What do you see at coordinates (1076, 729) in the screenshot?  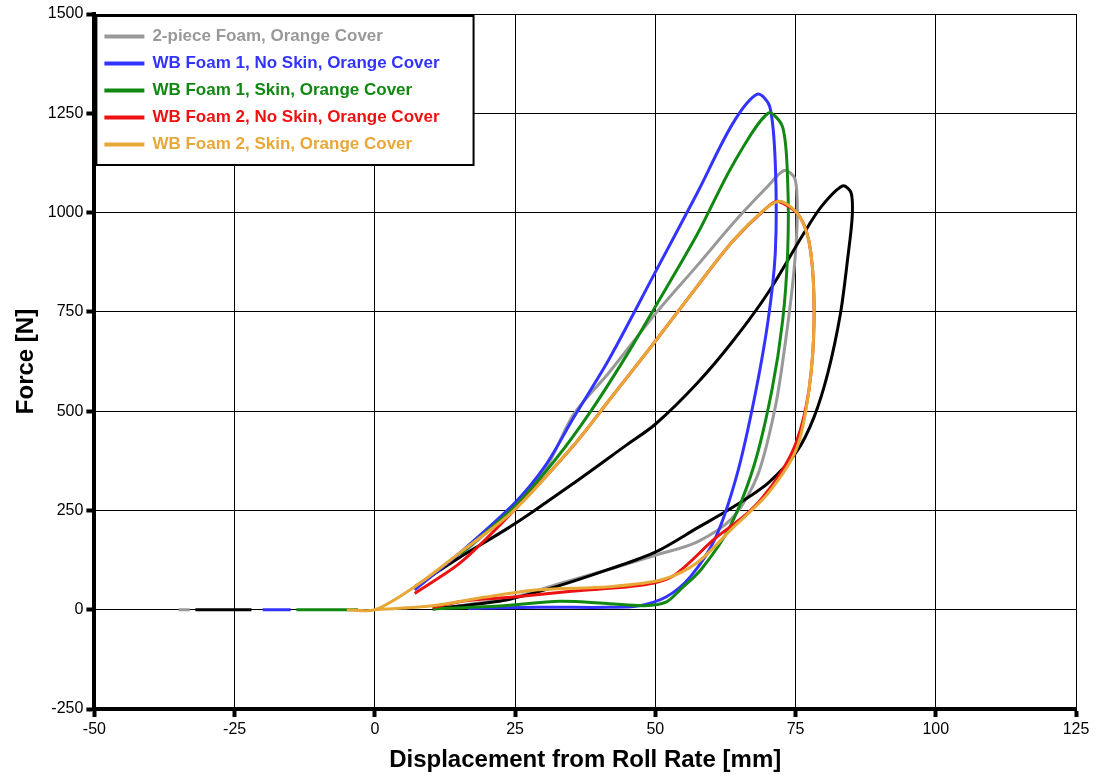 I see `x-tick-label: 125` at bounding box center [1076, 729].